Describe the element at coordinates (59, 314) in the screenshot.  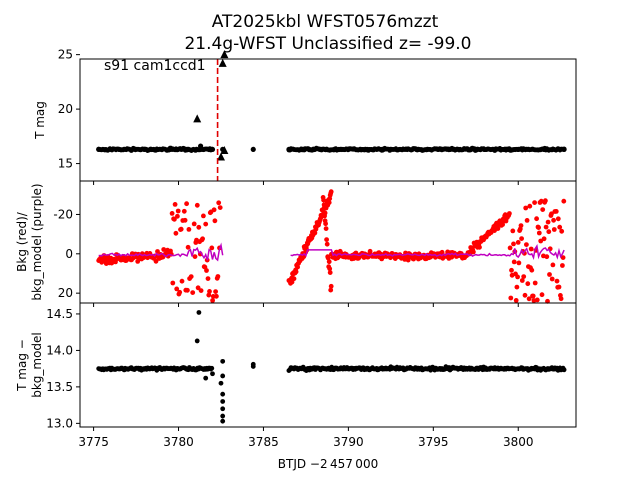
I see `y-tick-label: 14.5` at that location.